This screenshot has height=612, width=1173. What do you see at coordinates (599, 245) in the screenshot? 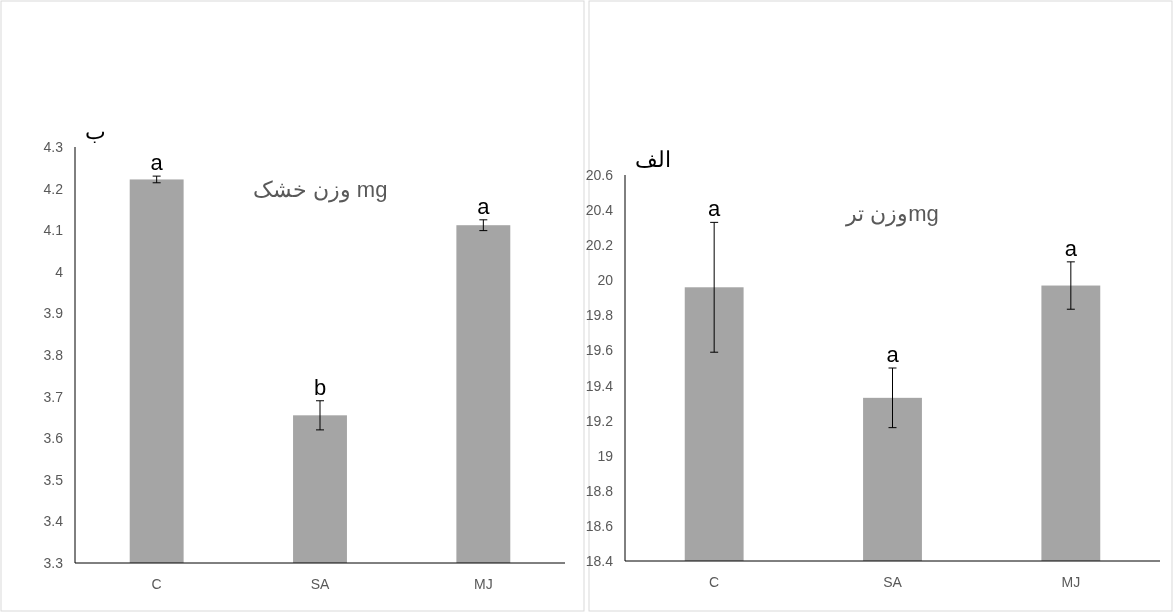
I see `y-tick-label: 20.2` at bounding box center [599, 245].